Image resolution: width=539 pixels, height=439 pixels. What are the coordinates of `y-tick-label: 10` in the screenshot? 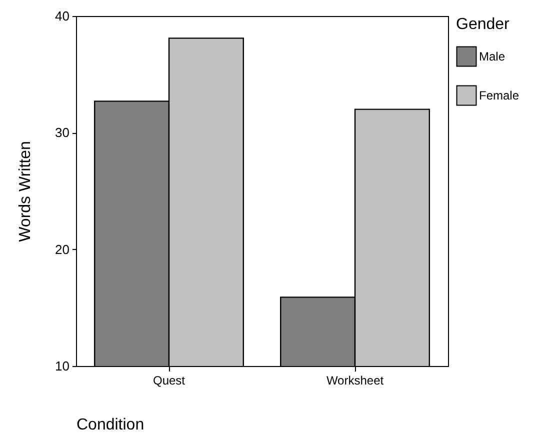 It's located at (62, 366).